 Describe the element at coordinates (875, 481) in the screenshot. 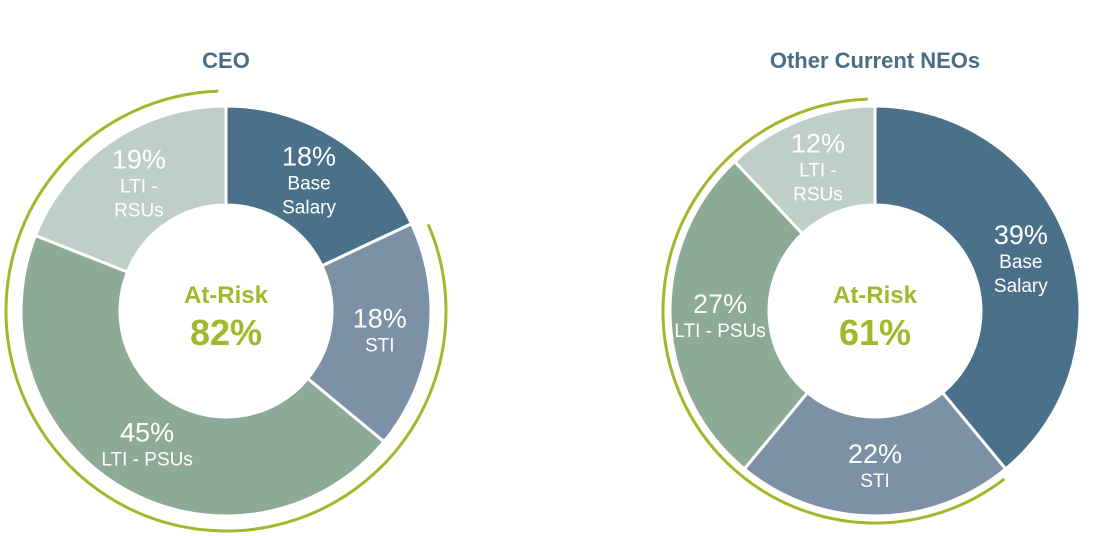

I see `neo-slice-label-sti: STI` at that location.